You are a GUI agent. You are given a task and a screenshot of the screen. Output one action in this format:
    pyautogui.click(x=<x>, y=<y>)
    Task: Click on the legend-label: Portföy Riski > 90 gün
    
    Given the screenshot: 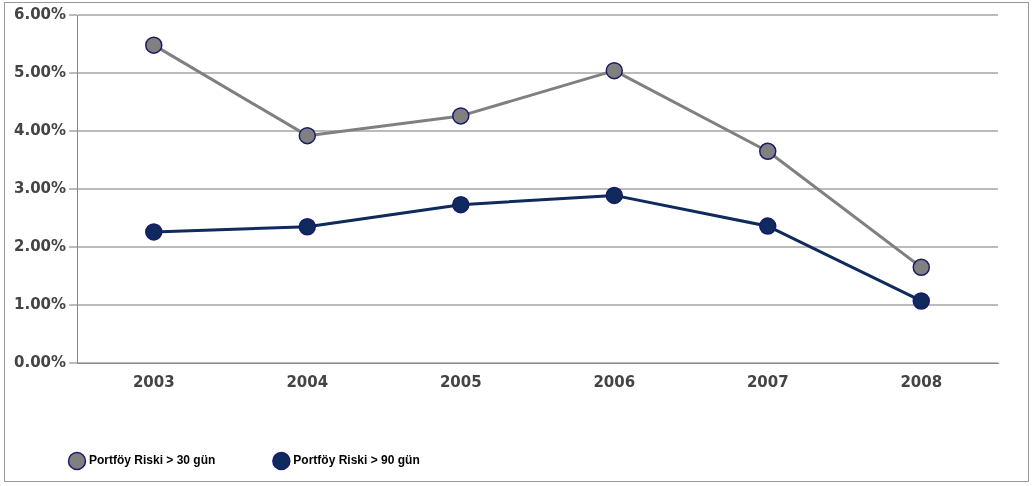 What is the action you would take?
    pyautogui.click(x=356, y=460)
    